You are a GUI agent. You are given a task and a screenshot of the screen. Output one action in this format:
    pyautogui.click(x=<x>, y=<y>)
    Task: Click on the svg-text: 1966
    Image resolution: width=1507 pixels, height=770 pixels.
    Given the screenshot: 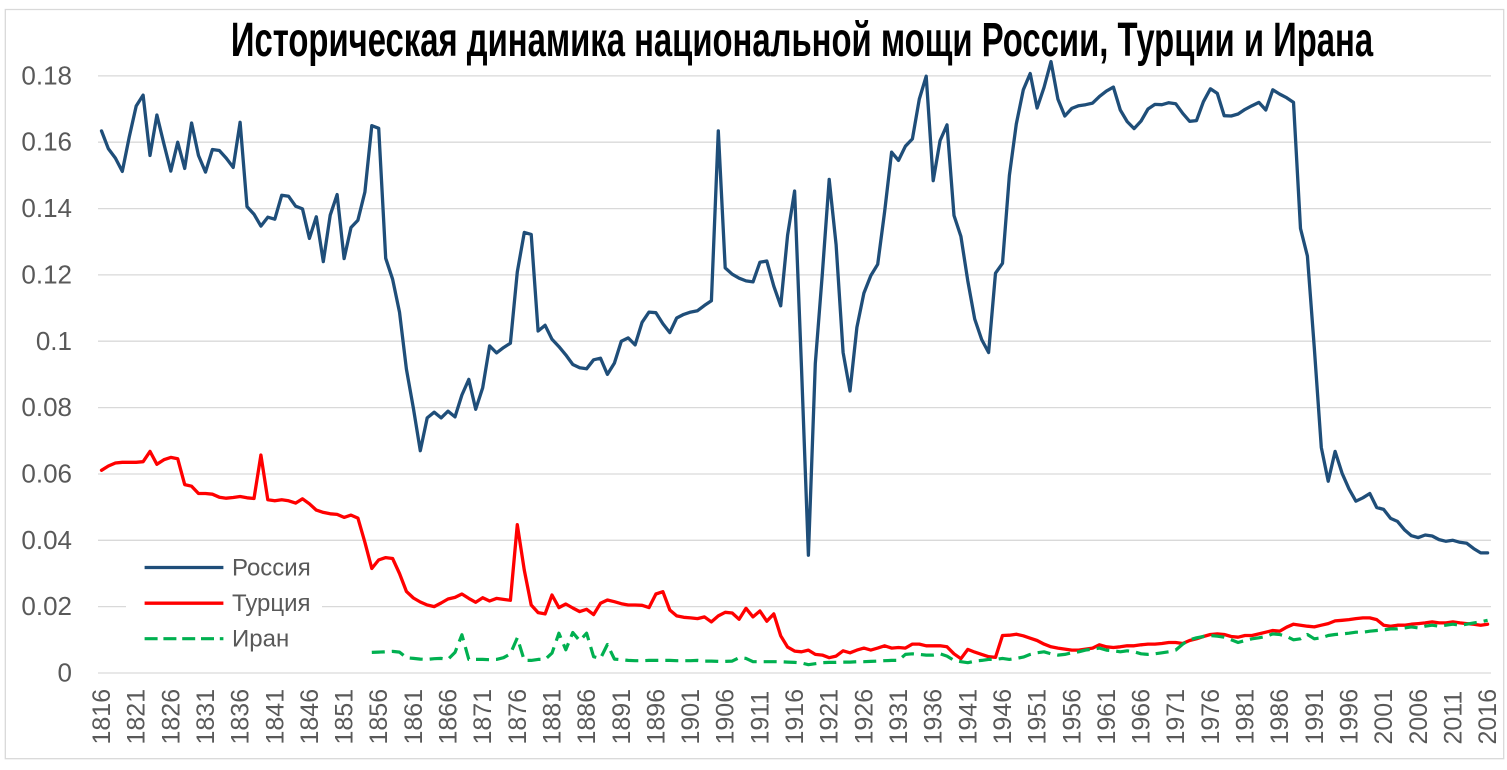 What is the action you would take?
    pyautogui.click(x=1142, y=717)
    